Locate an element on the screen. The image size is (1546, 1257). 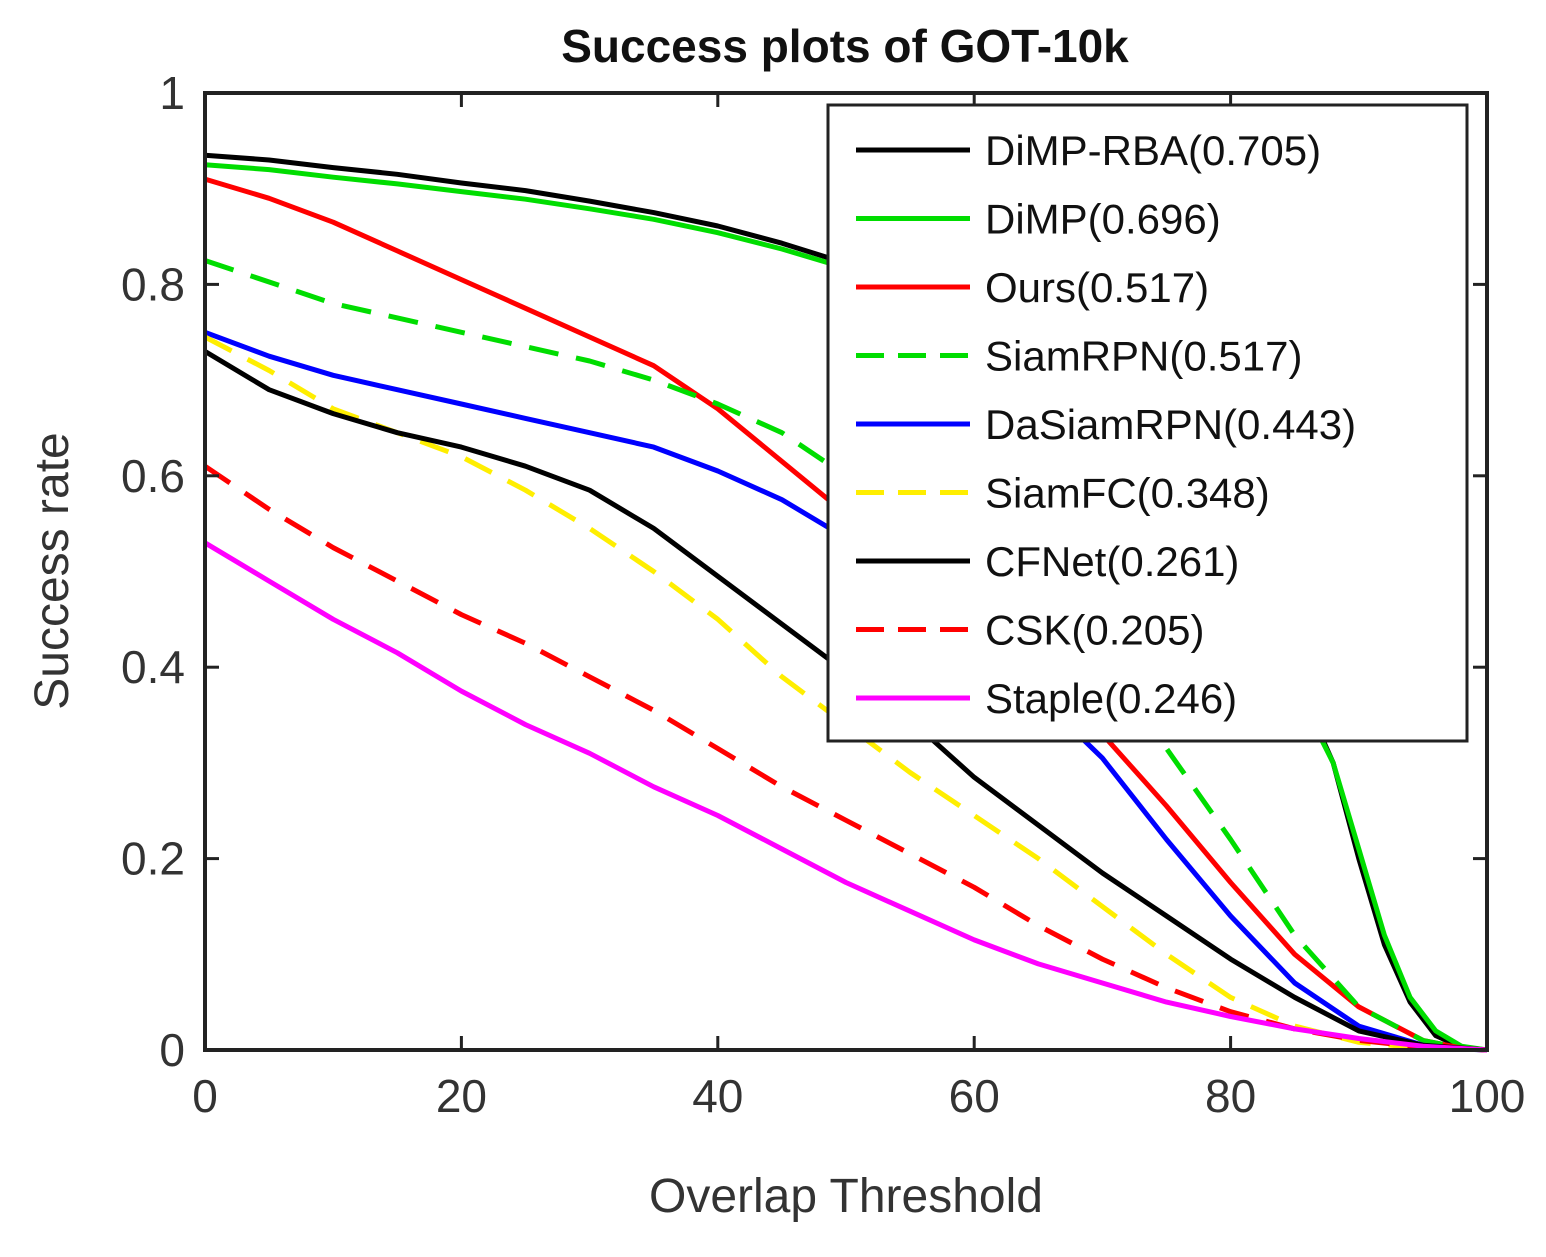
legend-label-6: CFNet(0.261) is located at coordinates (1112, 561).